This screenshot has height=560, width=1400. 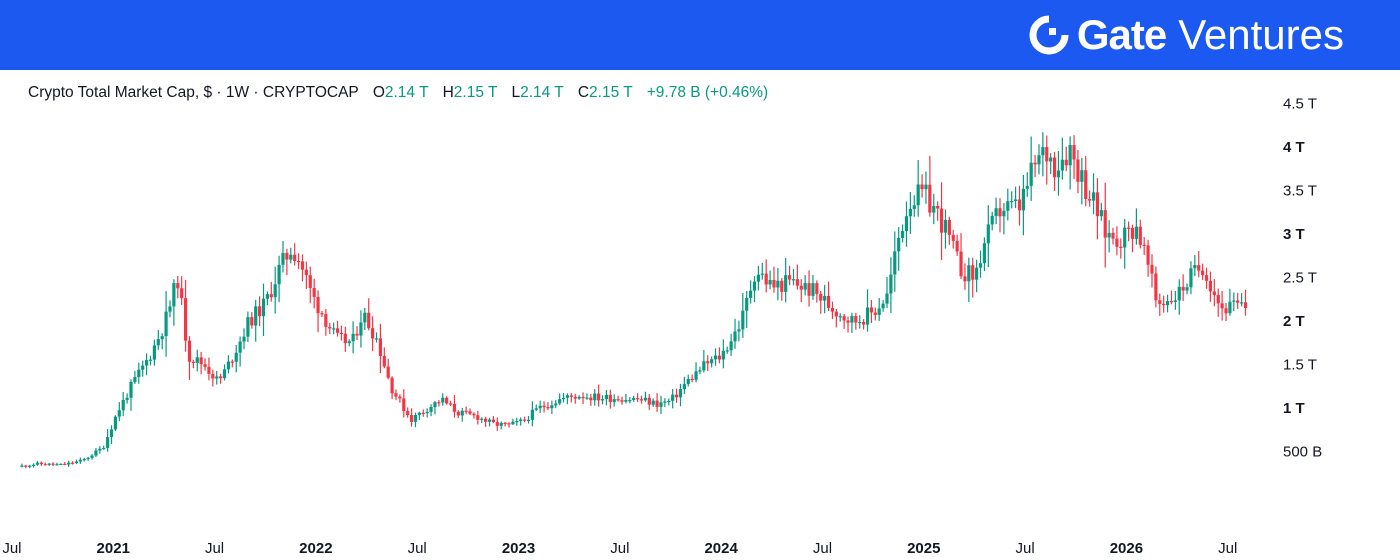 What do you see at coordinates (448, 92) in the screenshot?
I see `legend-high-label: H` at bounding box center [448, 92].